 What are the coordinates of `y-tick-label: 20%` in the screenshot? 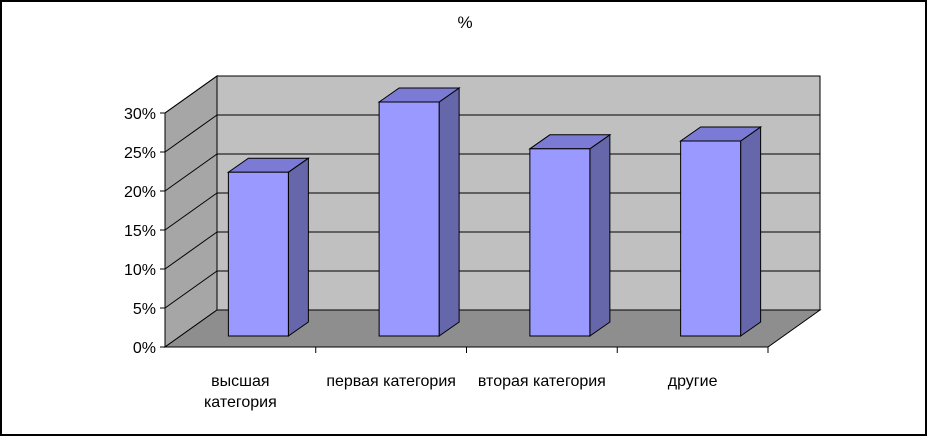 It's located at (140, 192).